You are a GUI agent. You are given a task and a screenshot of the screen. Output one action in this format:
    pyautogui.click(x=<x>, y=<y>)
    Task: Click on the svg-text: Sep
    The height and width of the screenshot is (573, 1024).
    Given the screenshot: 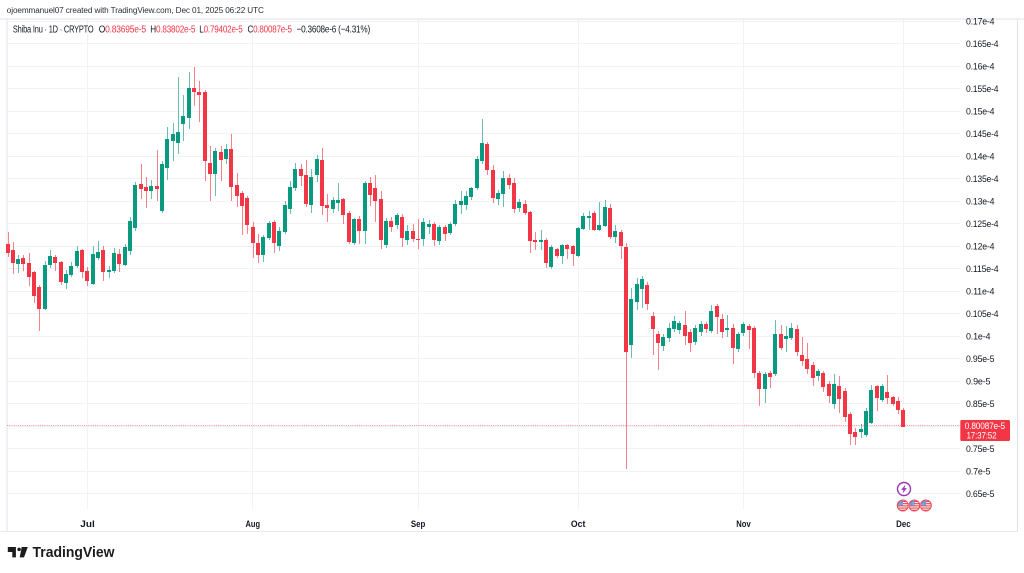 What is the action you would take?
    pyautogui.click(x=418, y=524)
    